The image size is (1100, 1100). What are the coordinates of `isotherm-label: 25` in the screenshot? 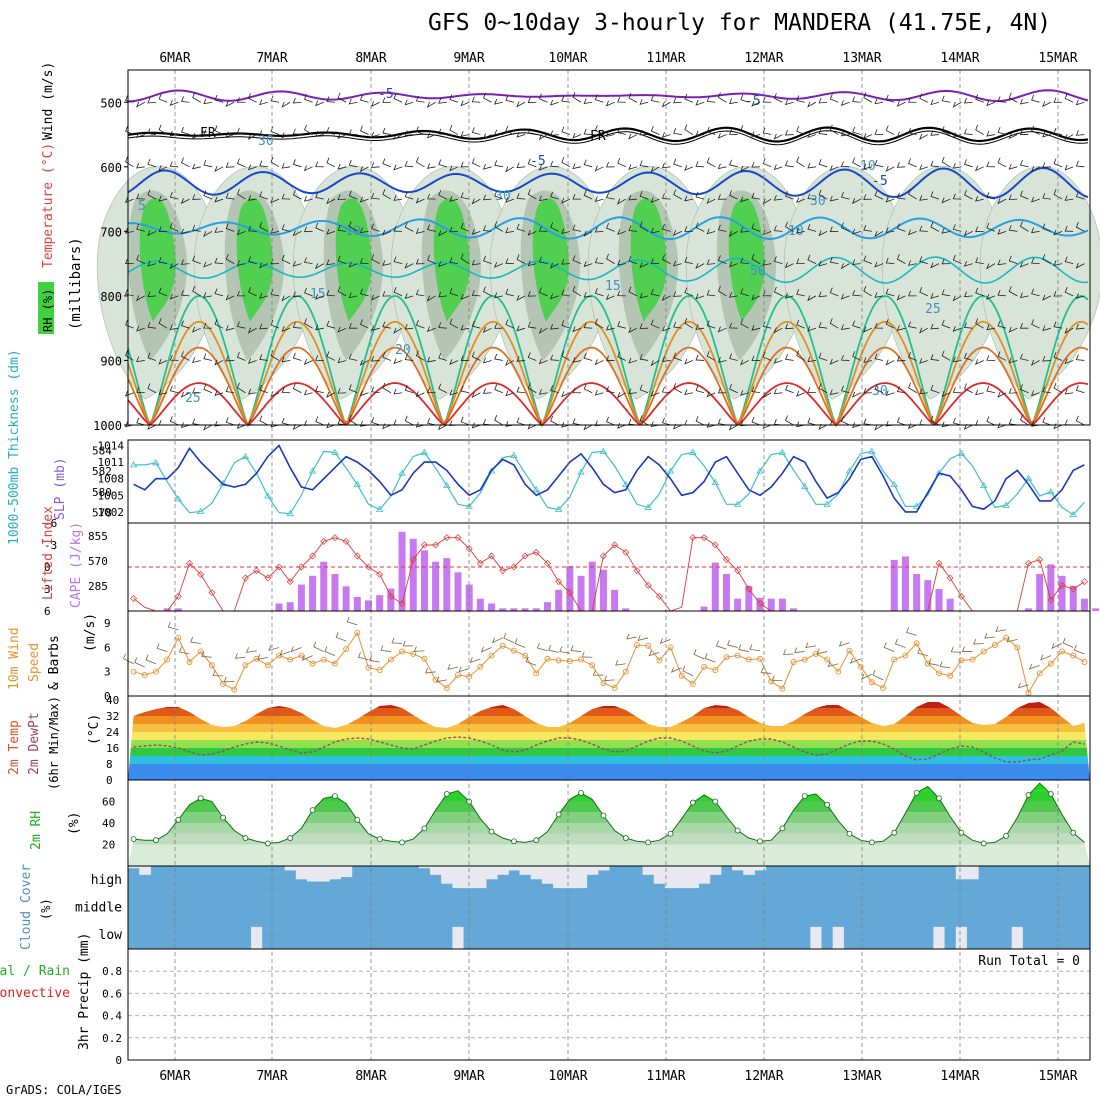 It's located at (933, 309).